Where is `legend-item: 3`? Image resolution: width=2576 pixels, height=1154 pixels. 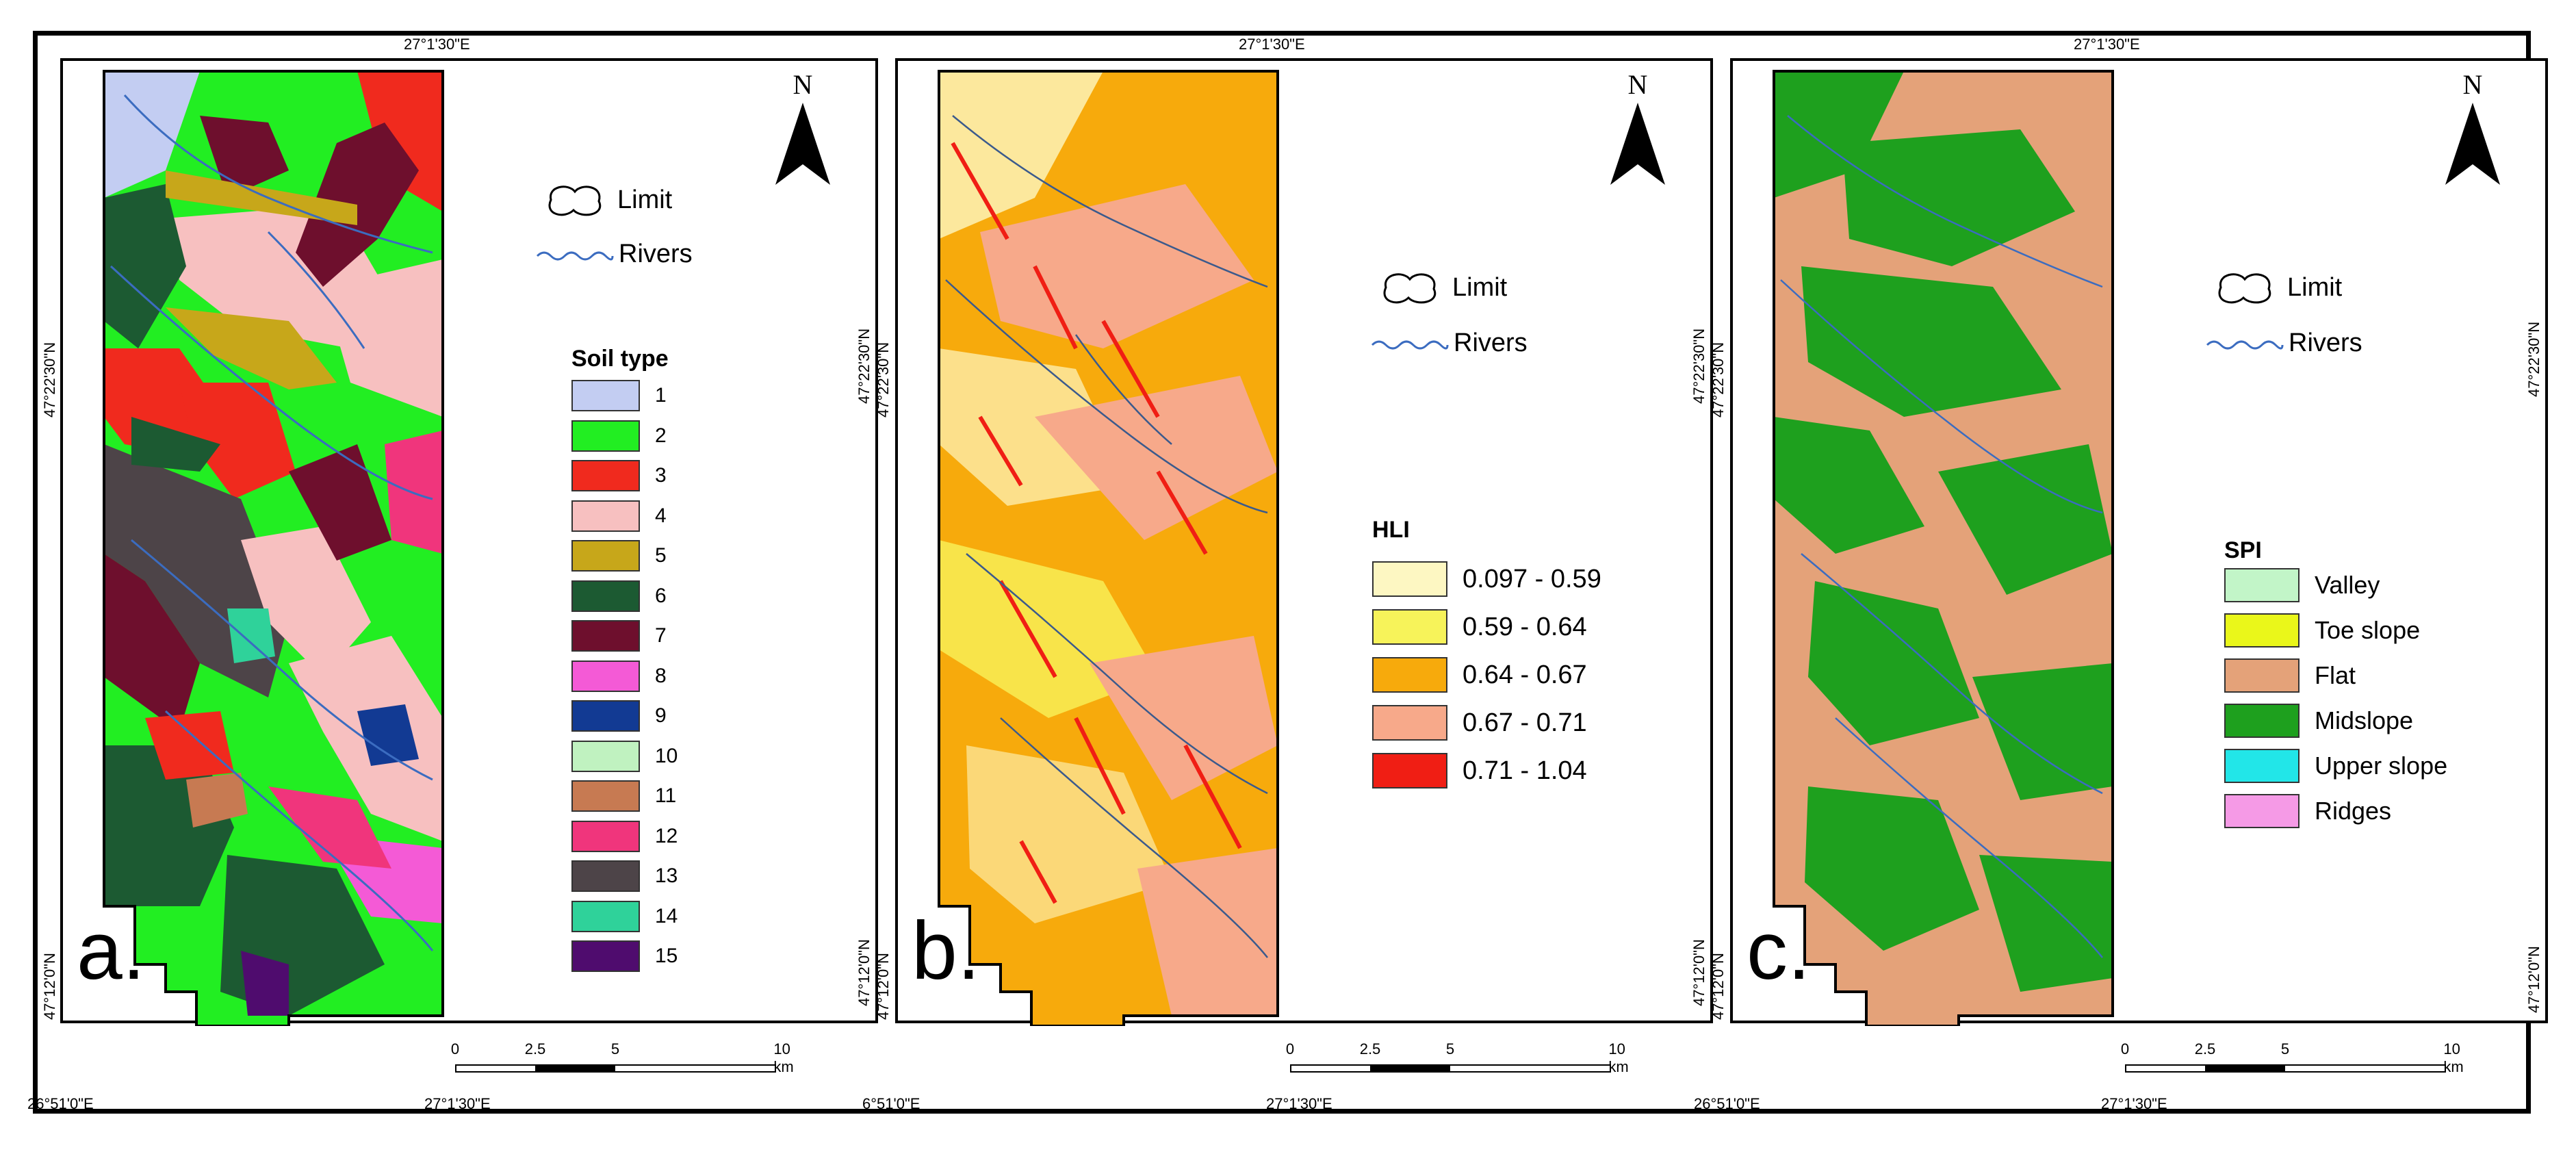 legend-item: 3 is located at coordinates (619, 476).